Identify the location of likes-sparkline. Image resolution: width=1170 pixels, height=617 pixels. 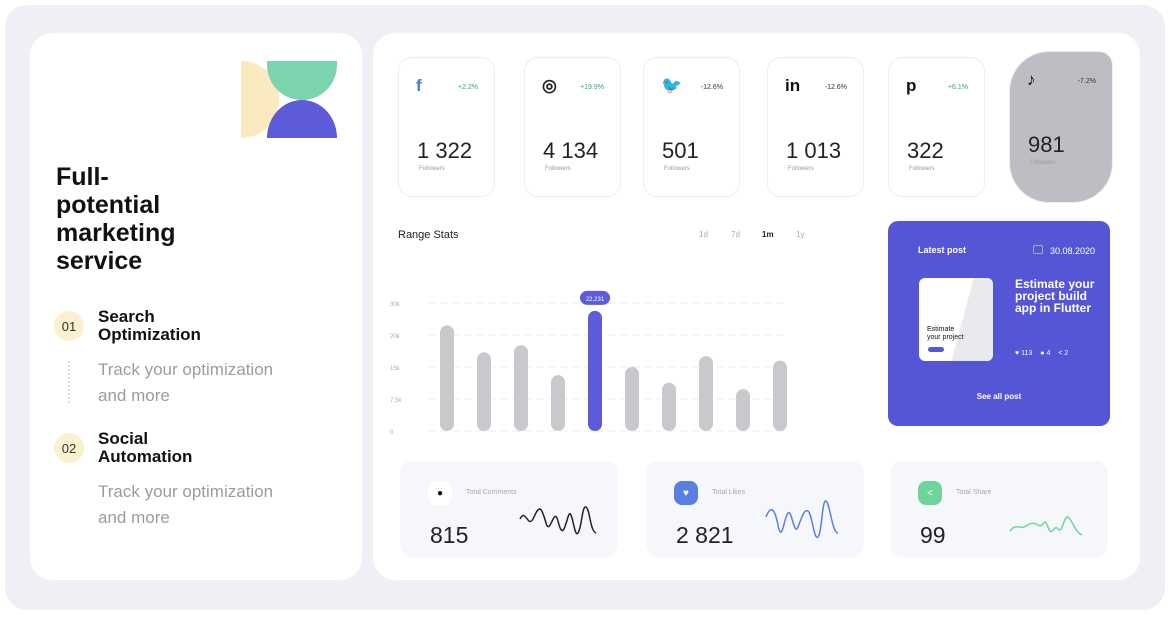
(802, 519).